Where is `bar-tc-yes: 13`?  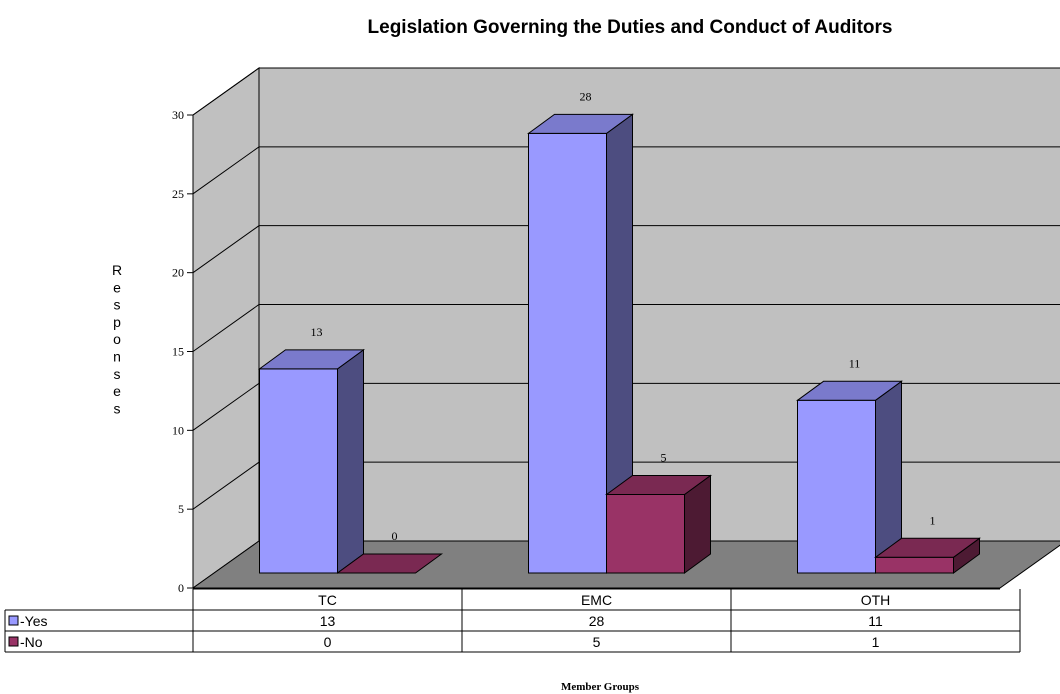
bar-tc-yes: 13 is located at coordinates (311, 449).